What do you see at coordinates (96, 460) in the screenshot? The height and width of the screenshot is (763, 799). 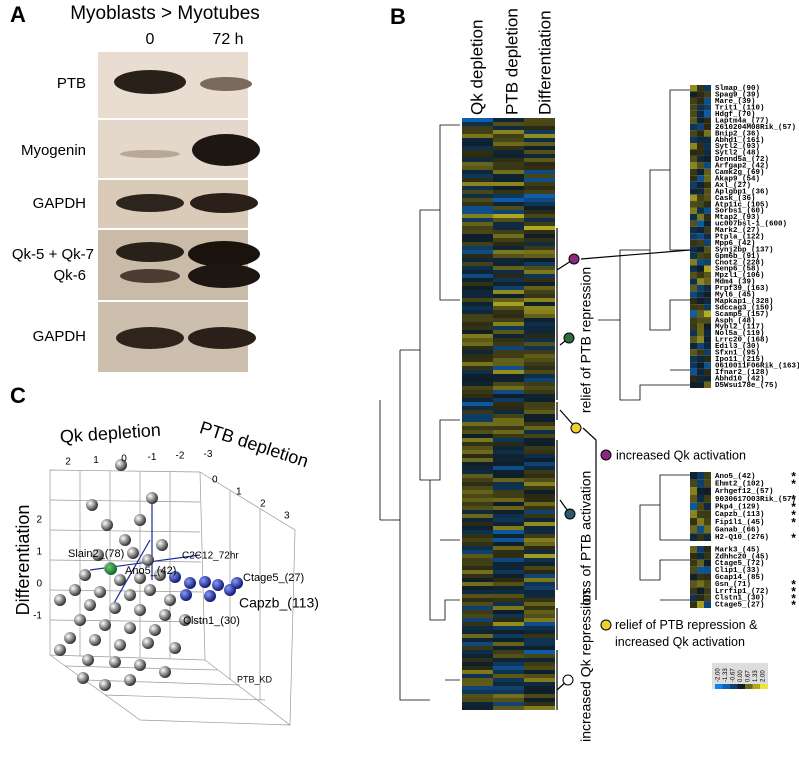 I see `tick-label: 1` at bounding box center [96, 460].